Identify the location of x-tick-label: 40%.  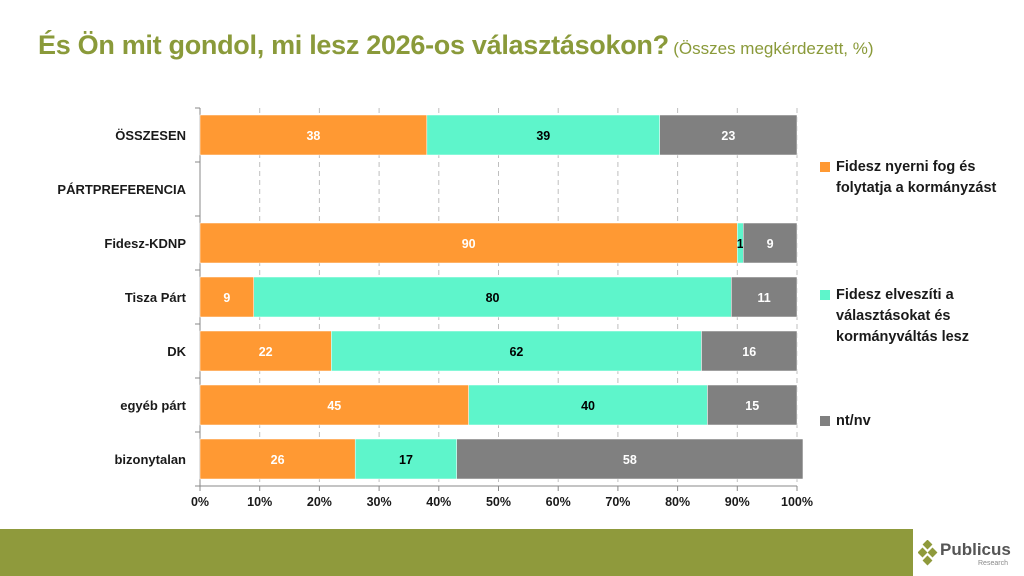
(438, 502).